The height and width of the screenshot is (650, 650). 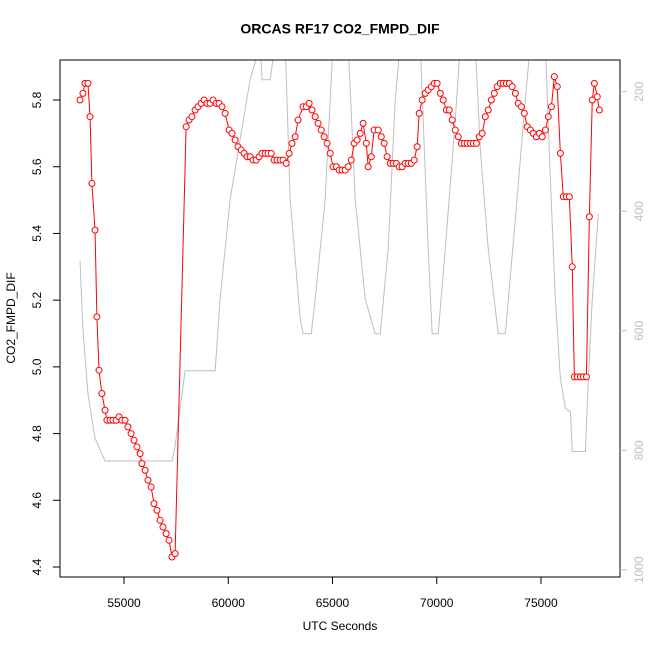 What do you see at coordinates (37, 433) in the screenshot?
I see `y-tick-label: 4.8` at bounding box center [37, 433].